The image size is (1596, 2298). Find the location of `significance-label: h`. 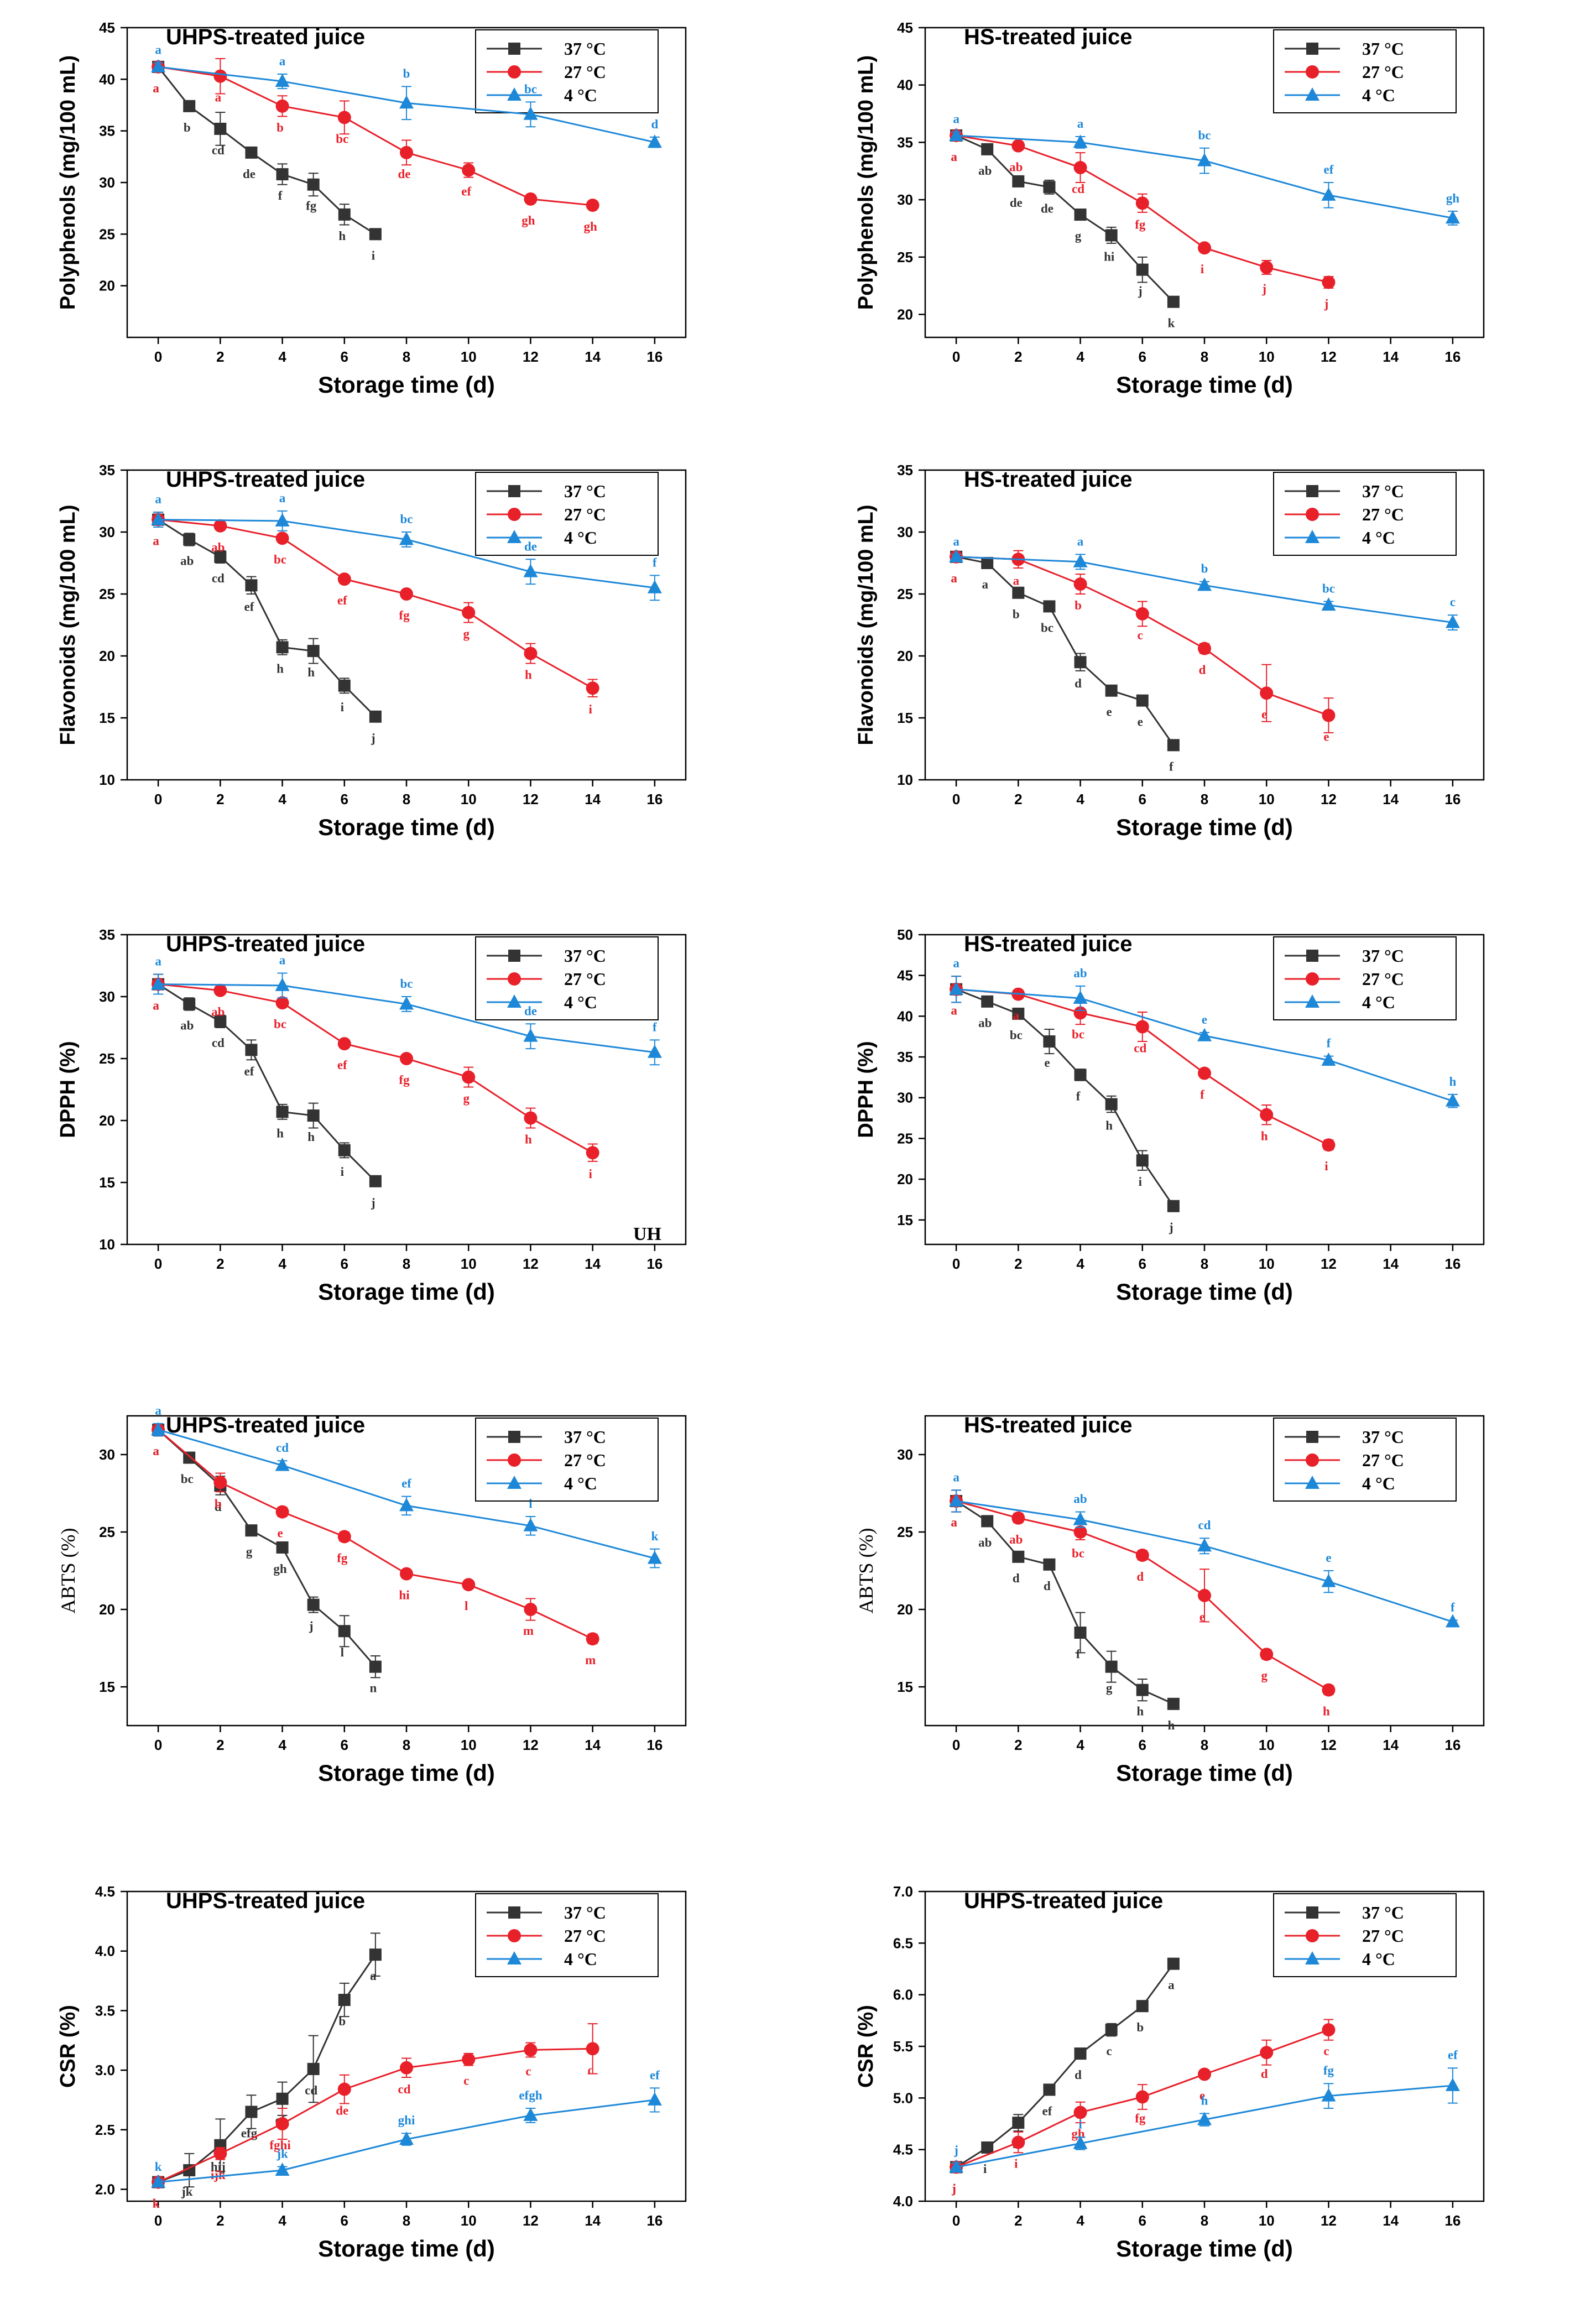

significance-label: h is located at coordinates (1327, 1711).